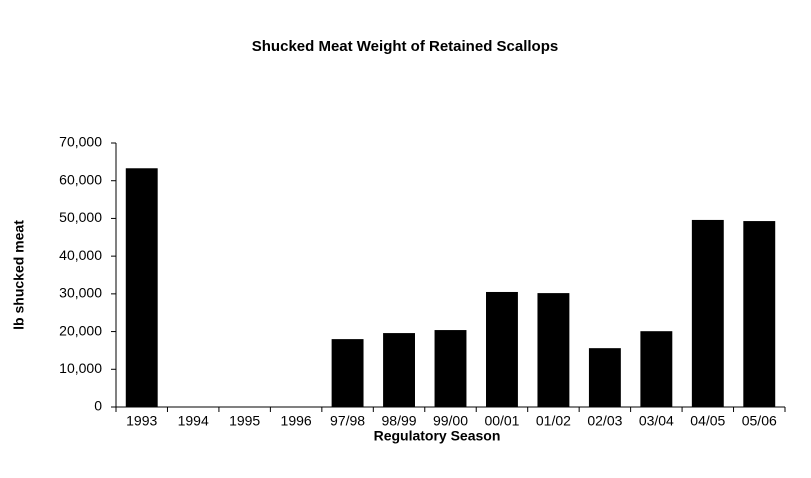 This screenshot has height=478, width=811. What do you see at coordinates (80, 293) in the screenshot?
I see `y-tick-label: 30,000` at bounding box center [80, 293].